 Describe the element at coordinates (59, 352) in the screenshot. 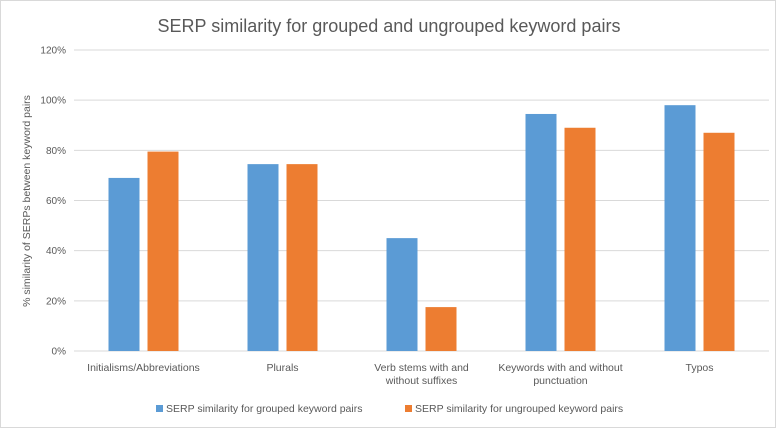

I see `y-tick-label: 0%` at that location.